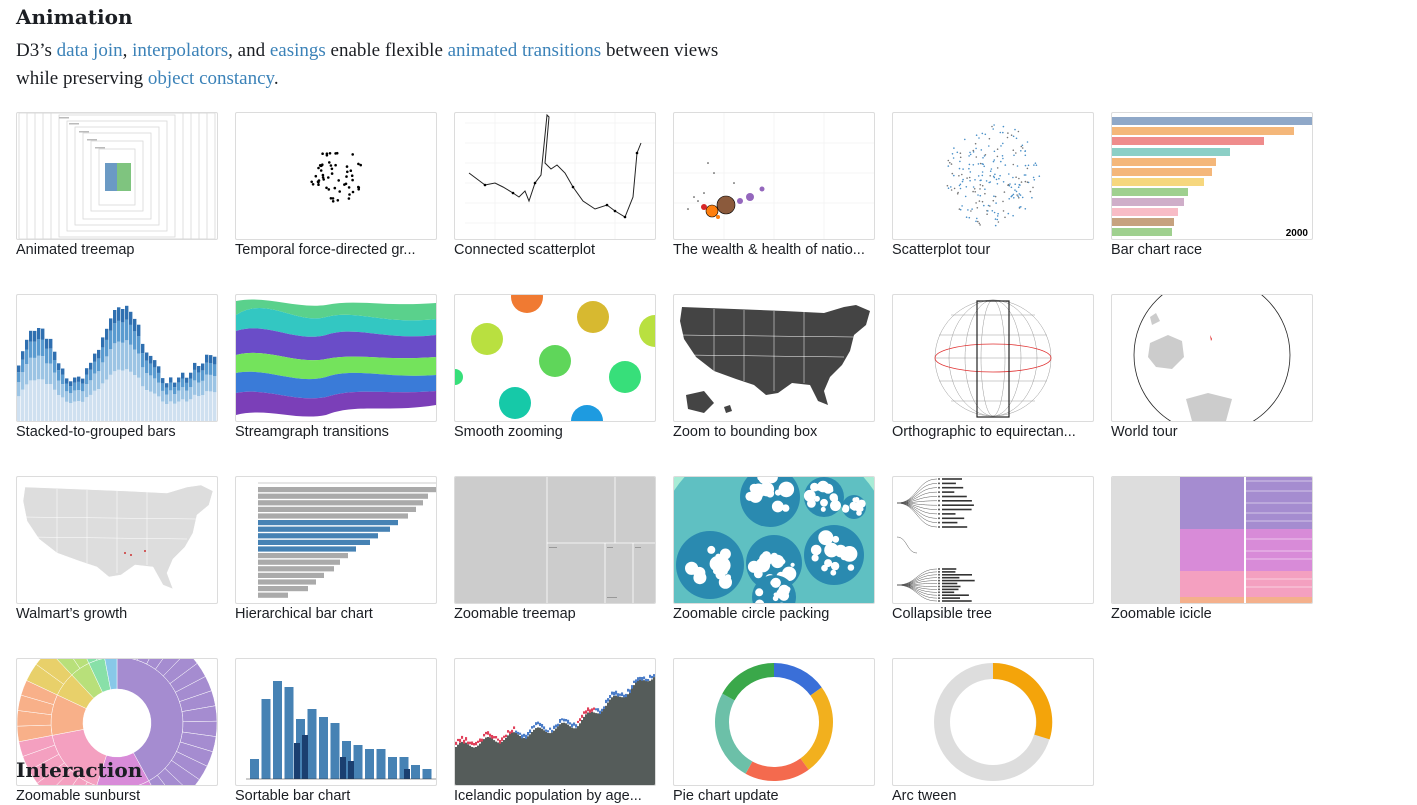  I want to click on section-title: Animation, so click(74, 17).